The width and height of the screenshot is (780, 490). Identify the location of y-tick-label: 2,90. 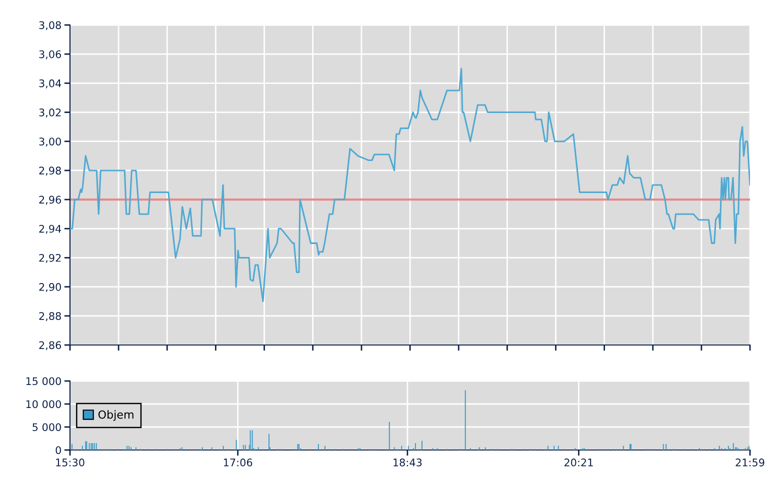
(50, 287).